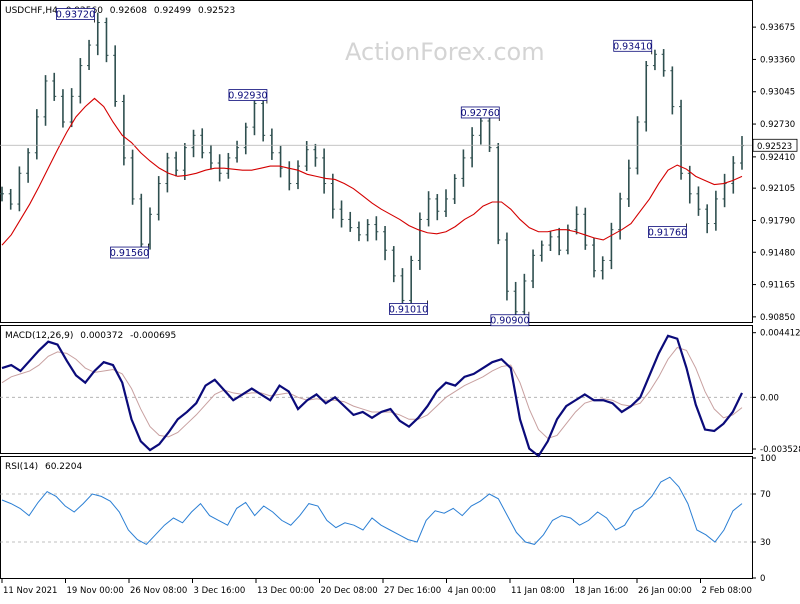 The height and width of the screenshot is (604, 800). What do you see at coordinates (602, 591) in the screenshot?
I see `x-tick-label: 18 Jan 16:00` at bounding box center [602, 591].